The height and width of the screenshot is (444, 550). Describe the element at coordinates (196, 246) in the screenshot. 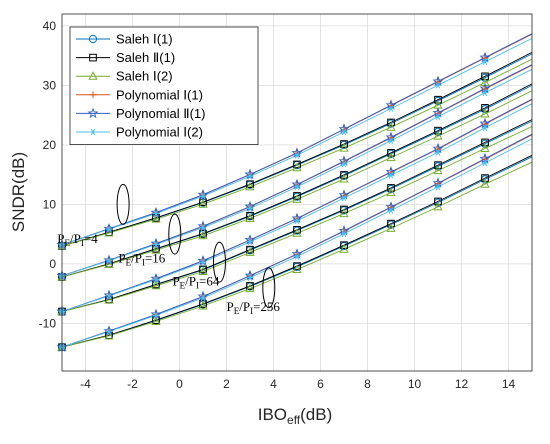

I see `group-ellipses` at that location.